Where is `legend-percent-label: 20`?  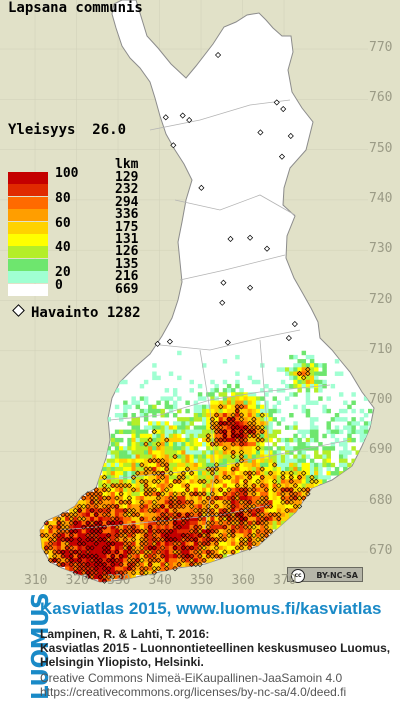
legend-percent-label: 20 is located at coordinates (63, 273).